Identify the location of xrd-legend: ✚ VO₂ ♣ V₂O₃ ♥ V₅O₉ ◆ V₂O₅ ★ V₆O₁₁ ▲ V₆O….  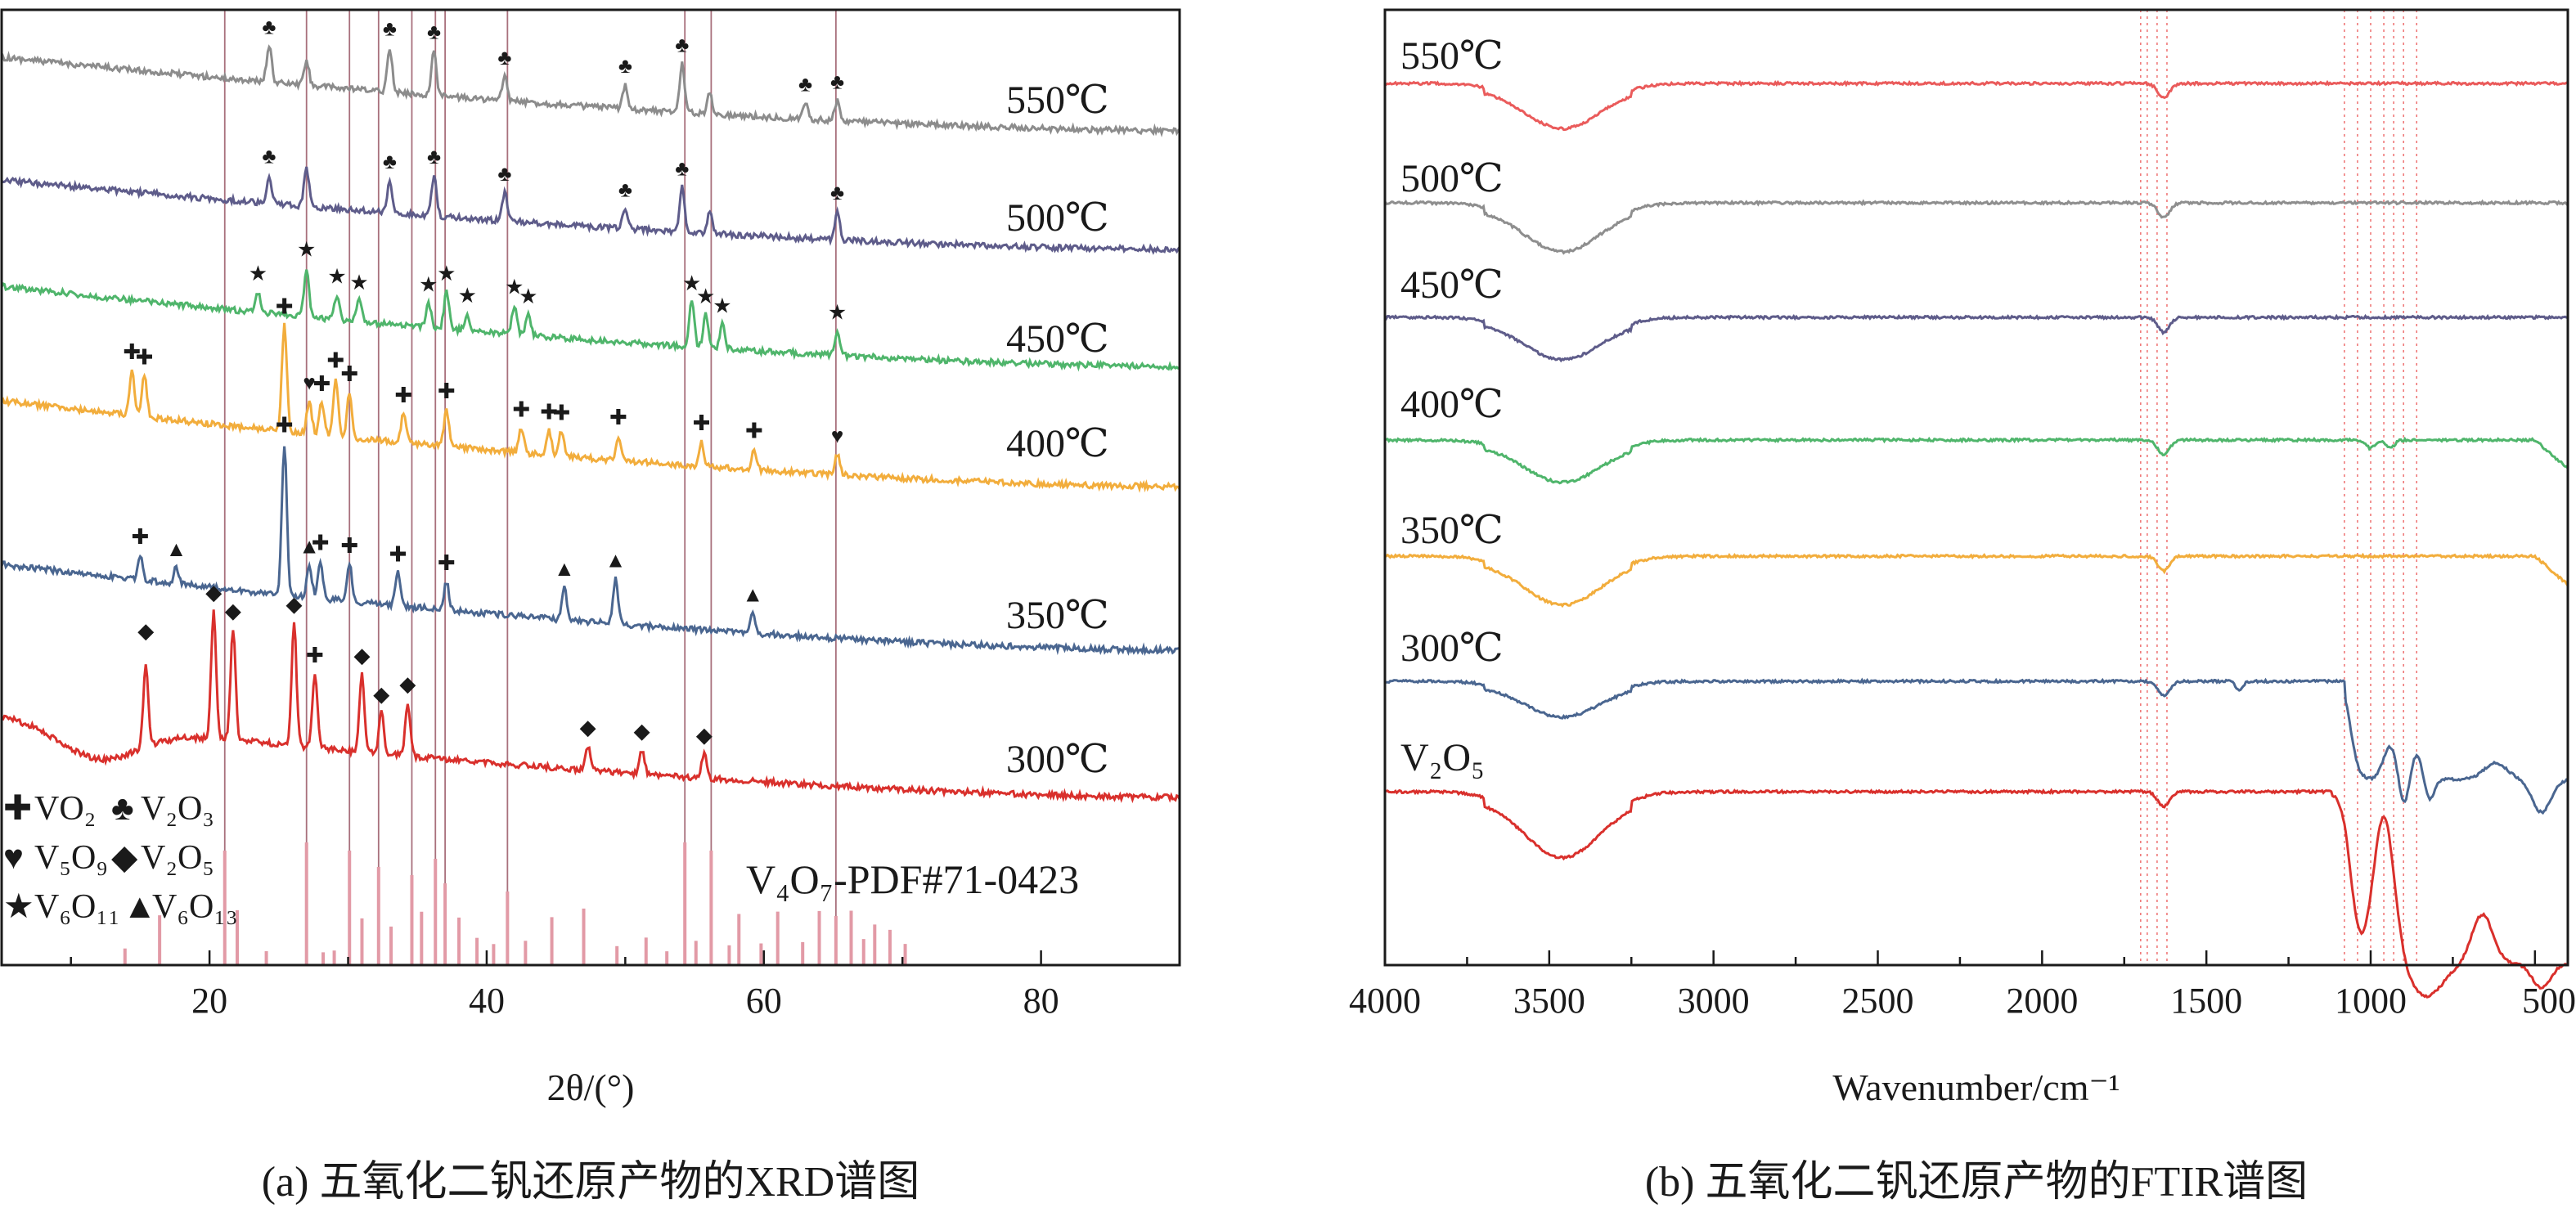
(121, 858).